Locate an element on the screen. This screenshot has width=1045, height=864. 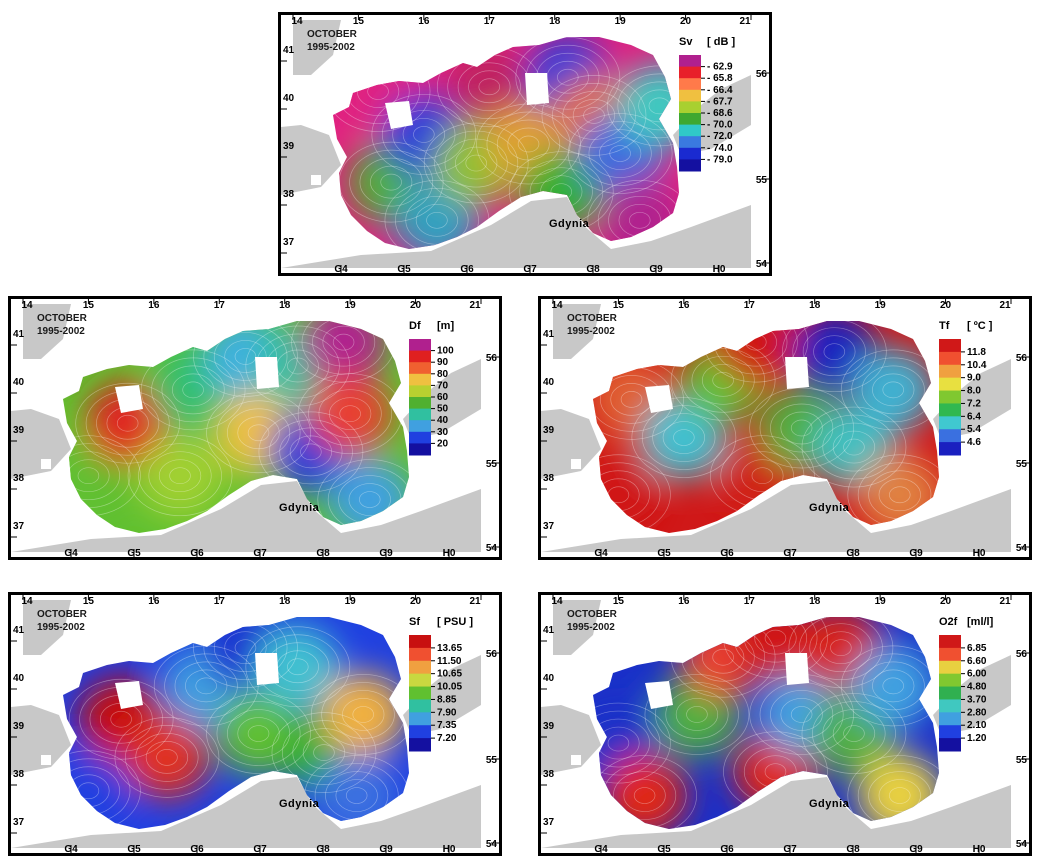
legend-value: 13.65 is located at coordinates (449, 648).